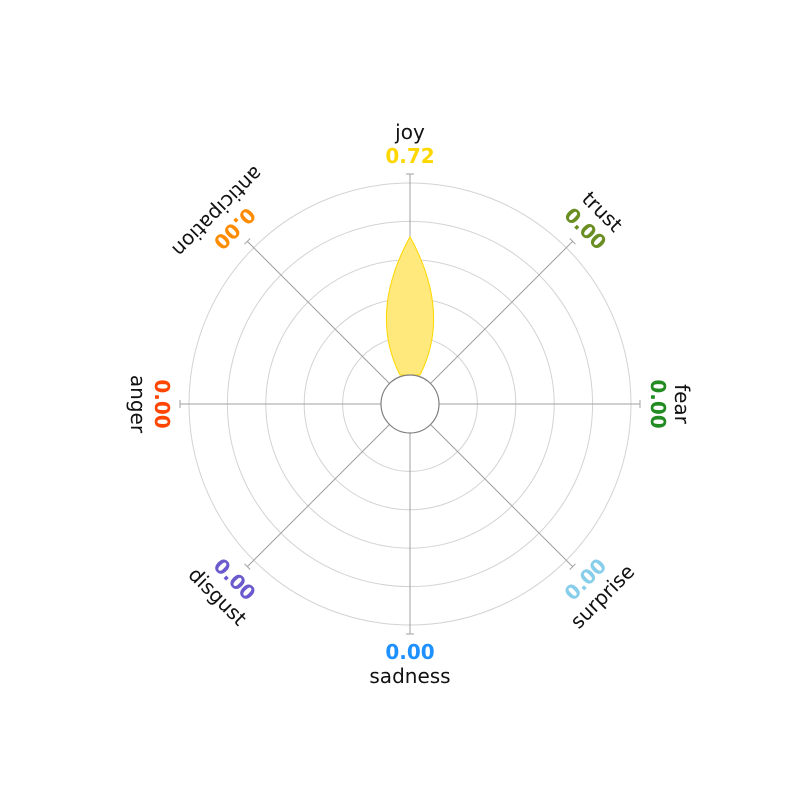 This screenshot has height=800, width=800. Describe the element at coordinates (409, 652) in the screenshot. I see `value-label-sadness: 0.00` at that location.